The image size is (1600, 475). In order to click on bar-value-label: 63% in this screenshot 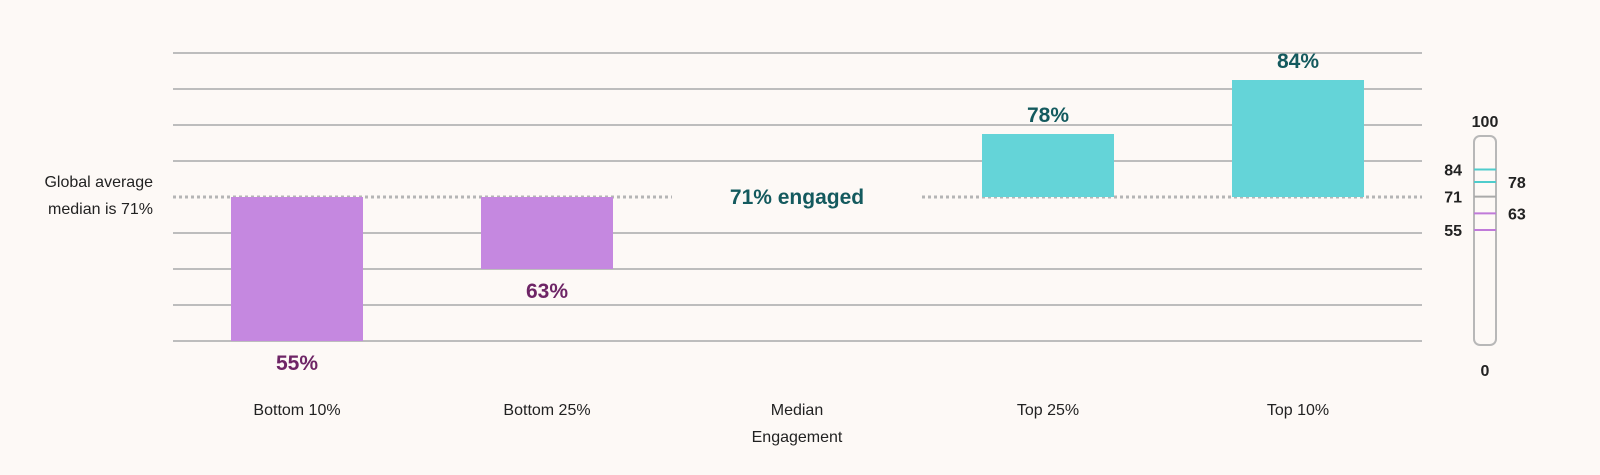, I will do `click(547, 291)`.